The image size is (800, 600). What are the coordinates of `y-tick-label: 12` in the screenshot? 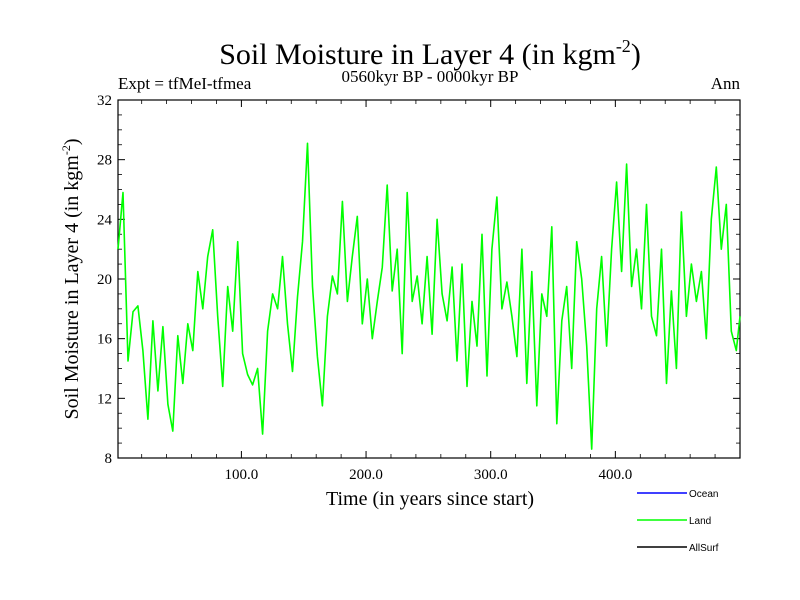 It's located at (104, 399).